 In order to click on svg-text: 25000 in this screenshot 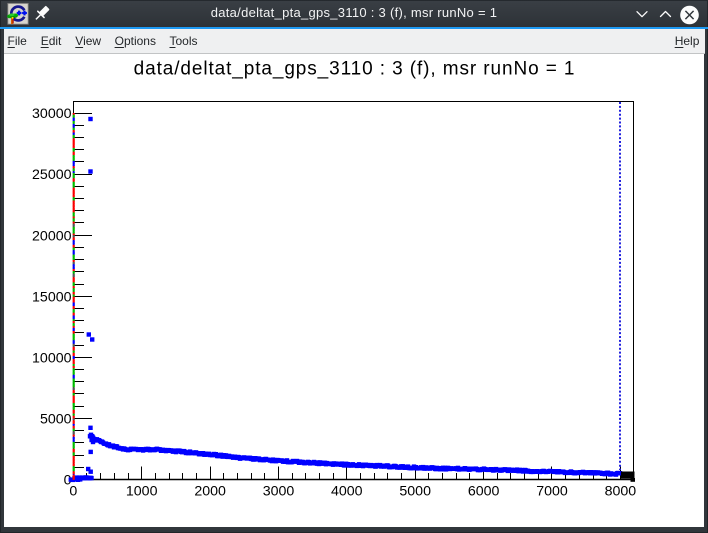, I will do `click(52, 175)`.